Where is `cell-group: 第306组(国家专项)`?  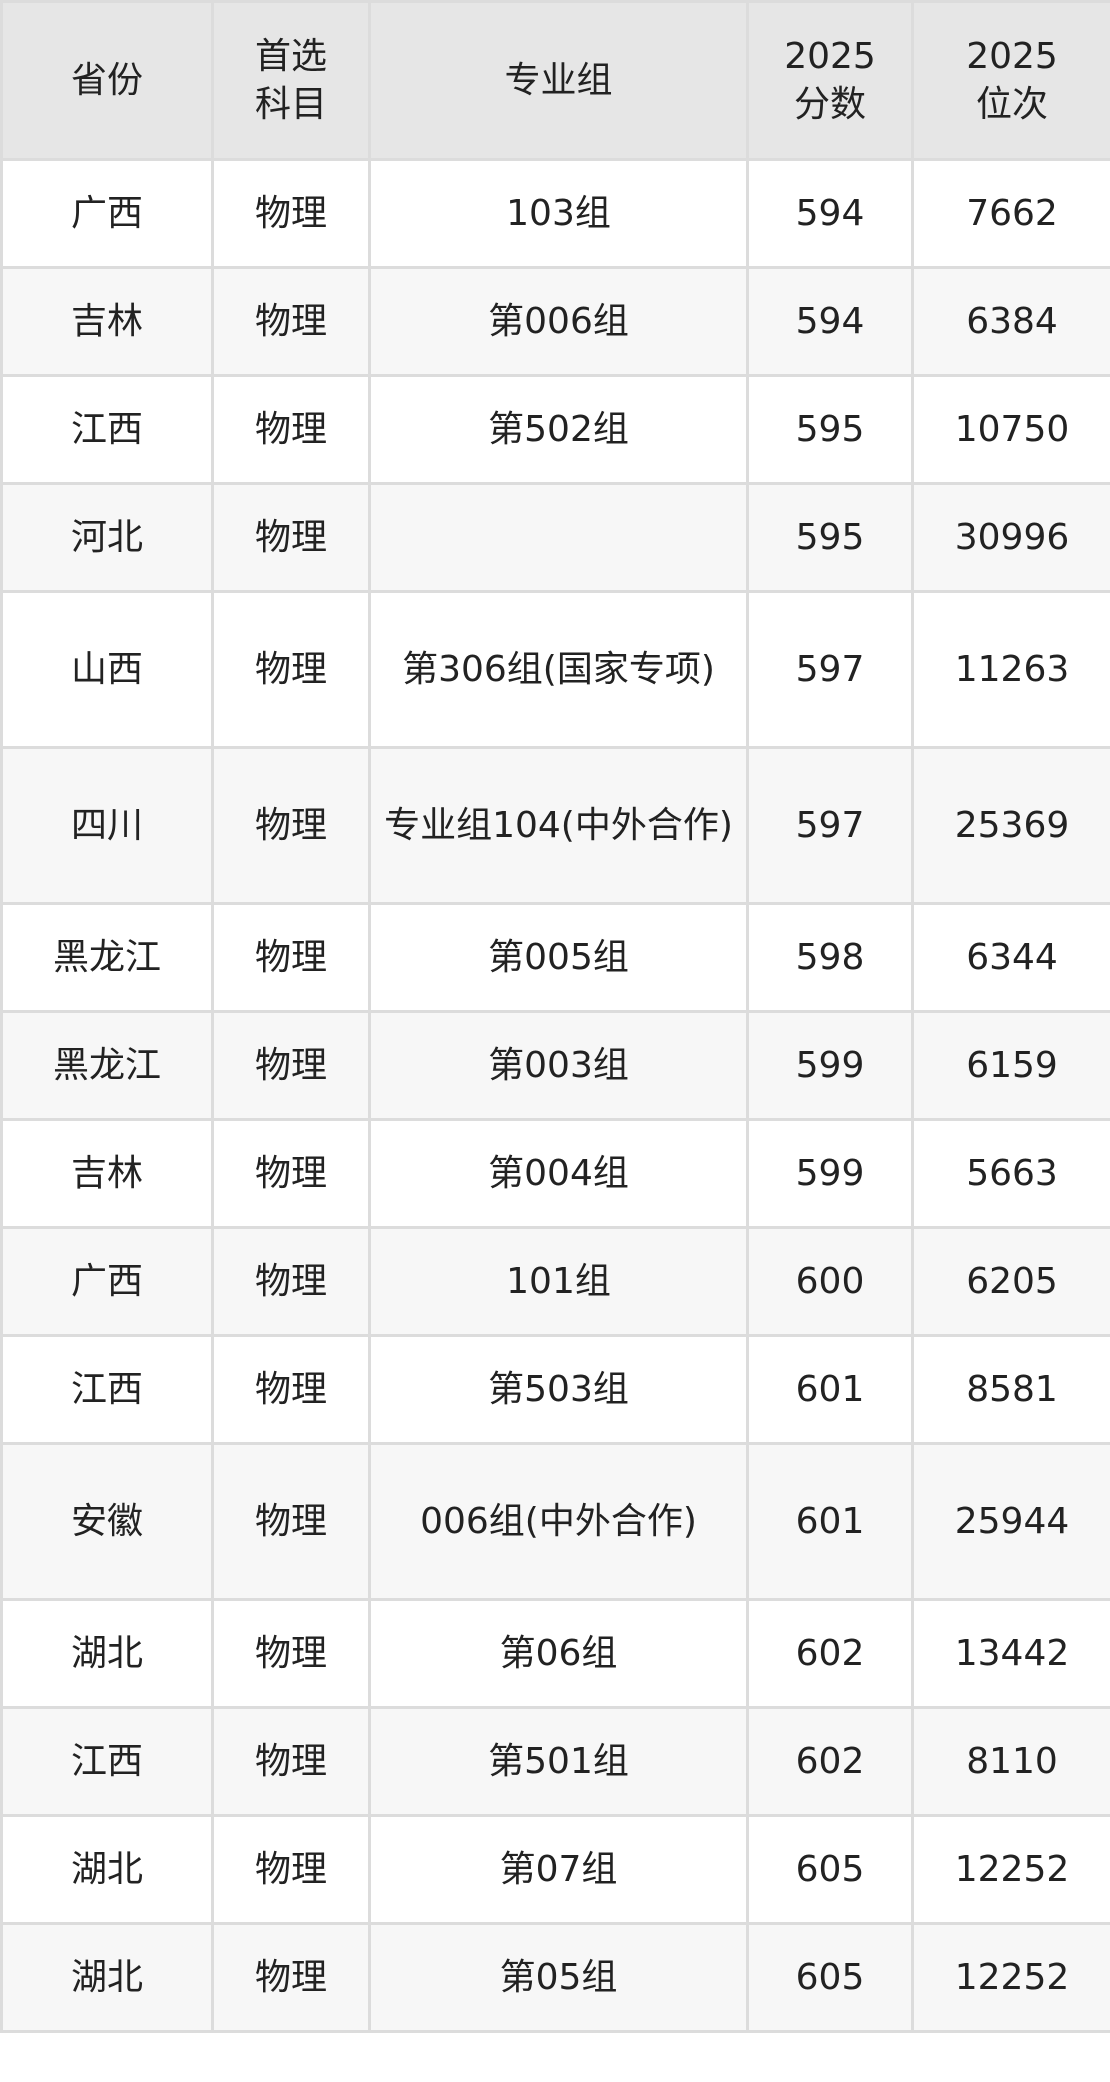
cell-group: 第306组(国家专项) is located at coordinates (558, 669).